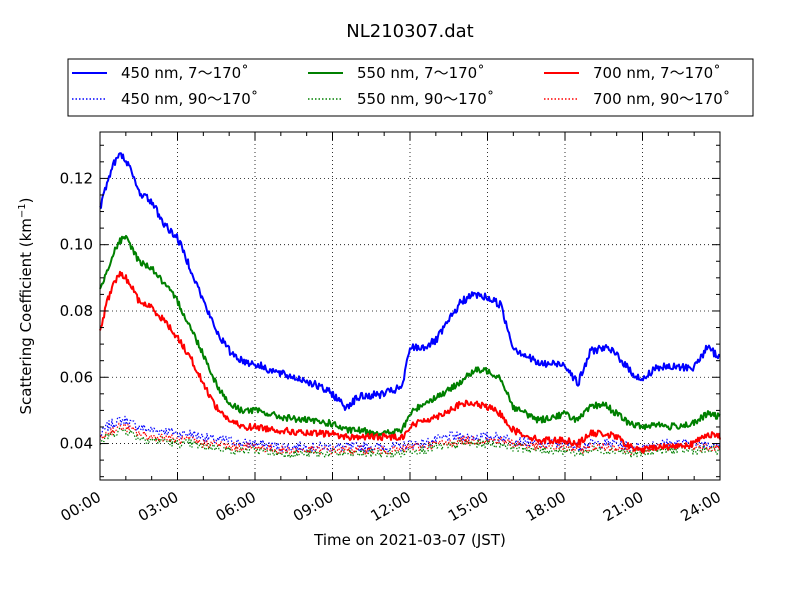 Image resolution: width=800 pixels, height=600 pixels. What do you see at coordinates (425, 99) in the screenshot?
I see `legend-label: 550 nm, 90～170˚` at bounding box center [425, 99].